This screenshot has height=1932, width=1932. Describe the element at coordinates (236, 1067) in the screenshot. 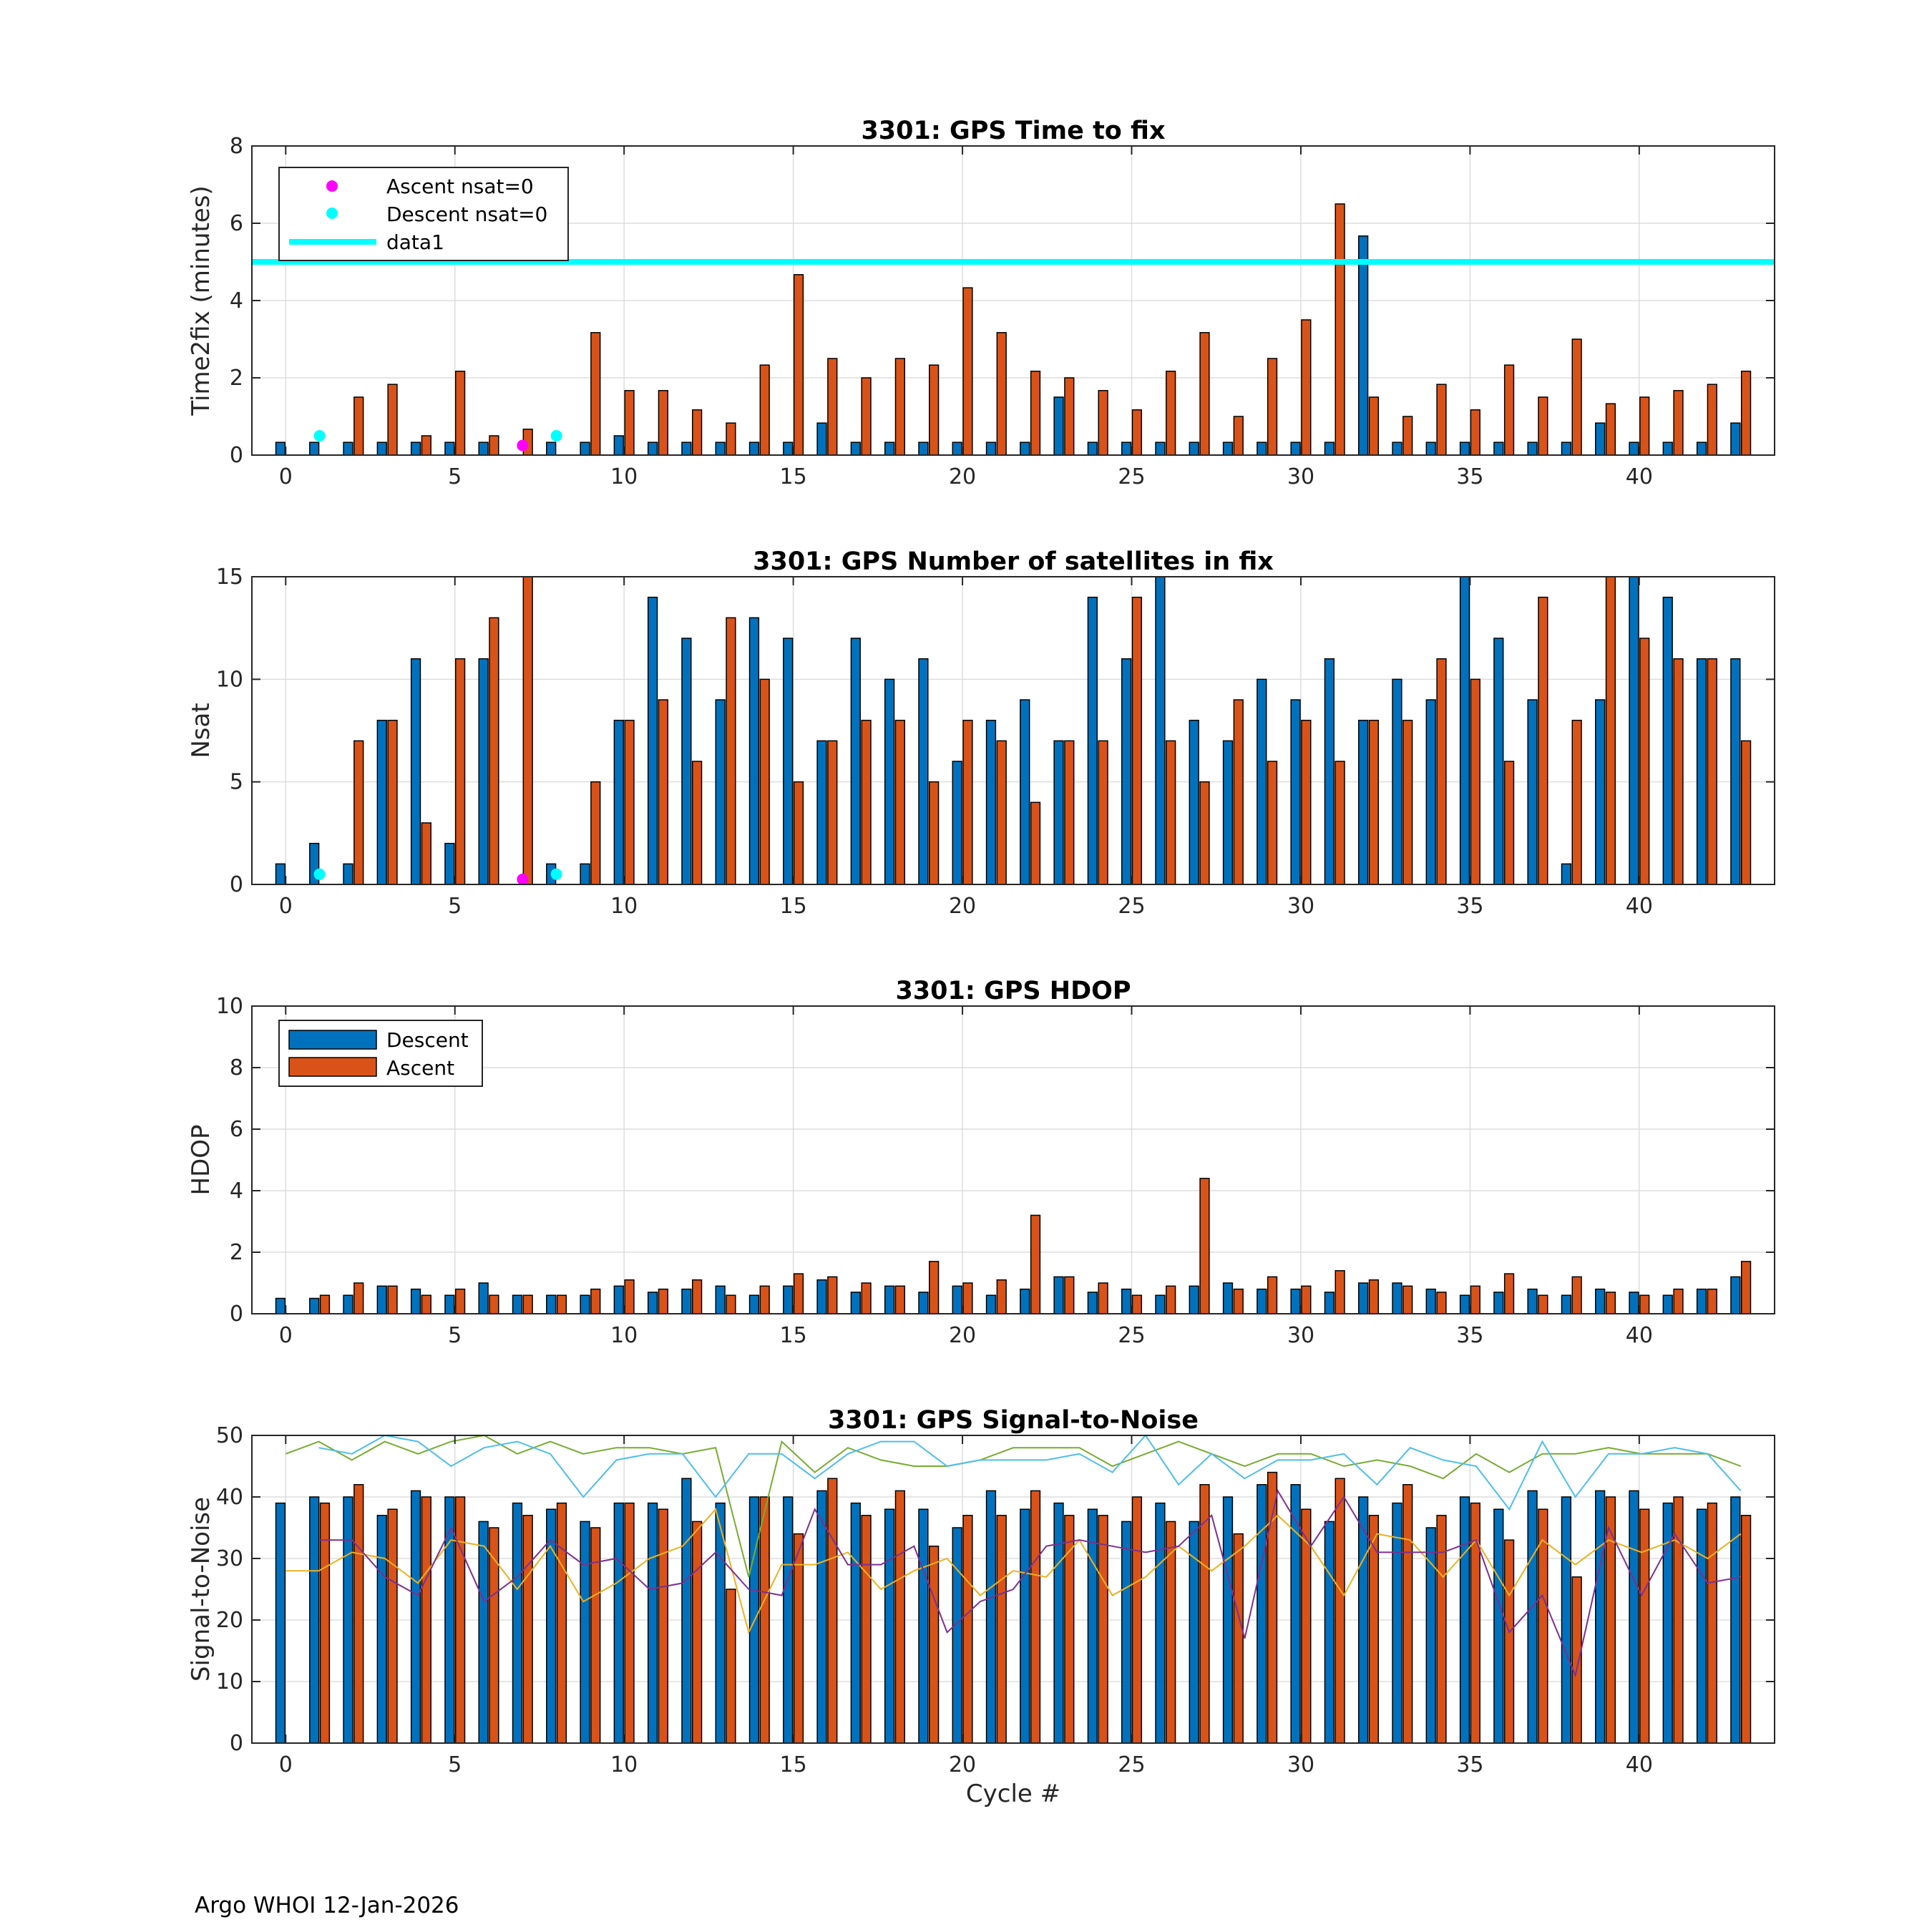

I see `y-tick-label: 8` at that location.